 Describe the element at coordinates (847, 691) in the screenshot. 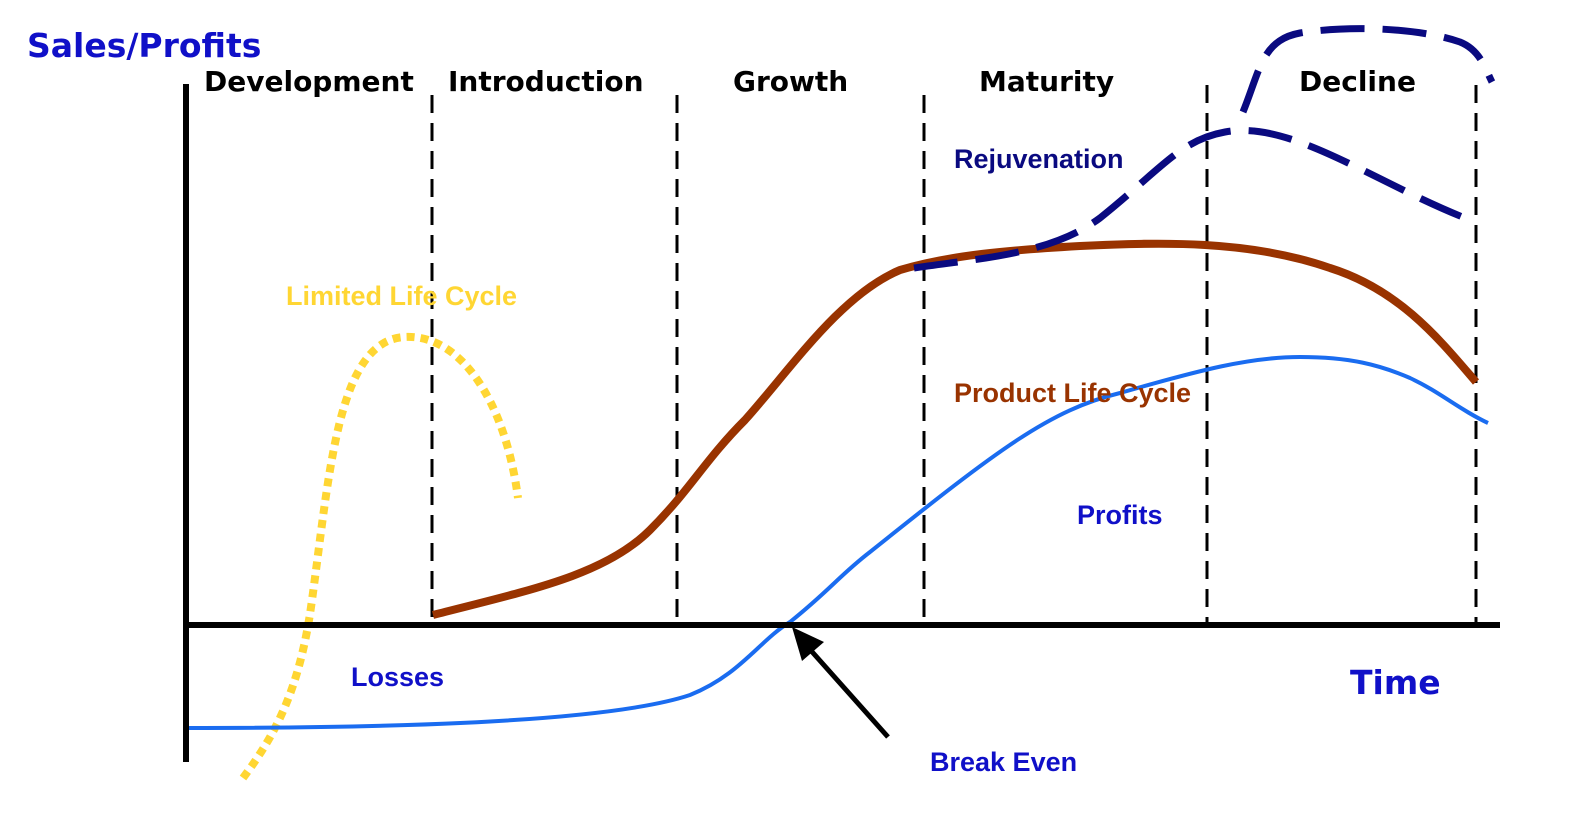

I see `break-even-arrow` at that location.